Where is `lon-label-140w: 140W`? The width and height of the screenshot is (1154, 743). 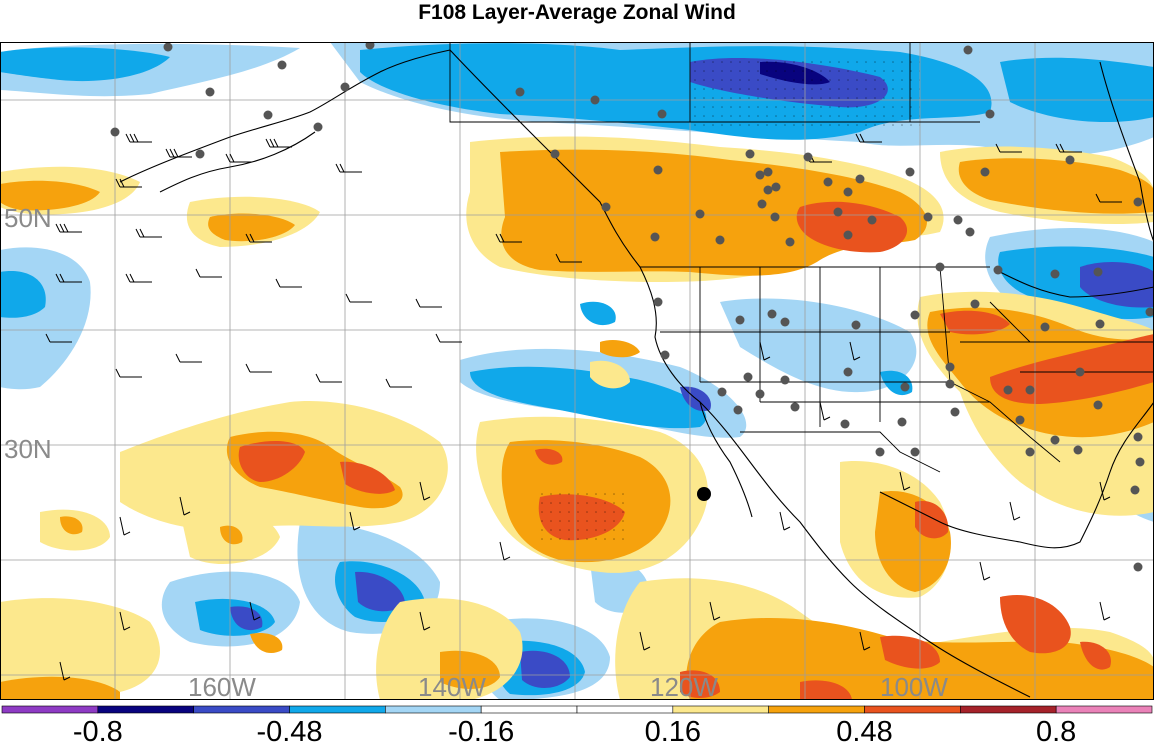 lon-label-140w: 140W is located at coordinates (452, 686).